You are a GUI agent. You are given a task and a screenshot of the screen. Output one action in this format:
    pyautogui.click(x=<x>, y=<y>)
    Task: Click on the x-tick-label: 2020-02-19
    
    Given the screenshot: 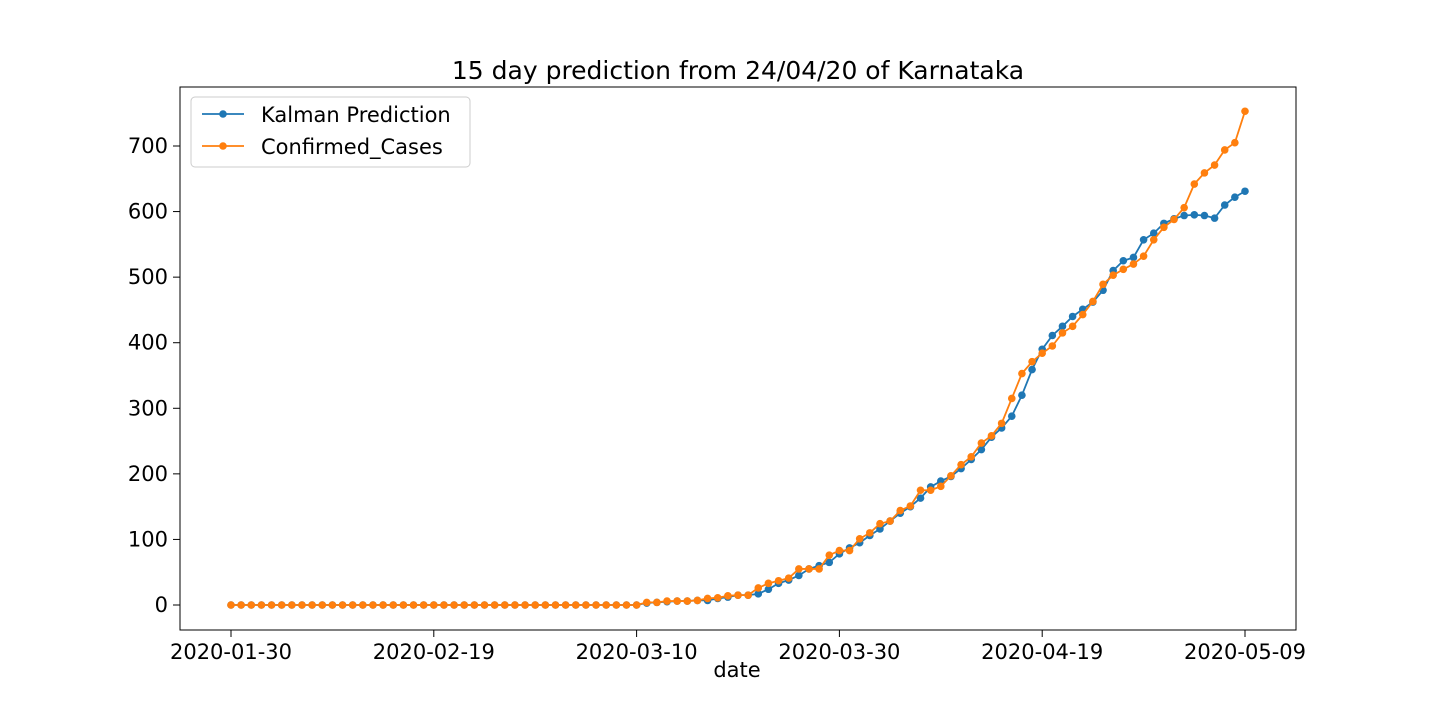 What is the action you would take?
    pyautogui.click(x=434, y=652)
    